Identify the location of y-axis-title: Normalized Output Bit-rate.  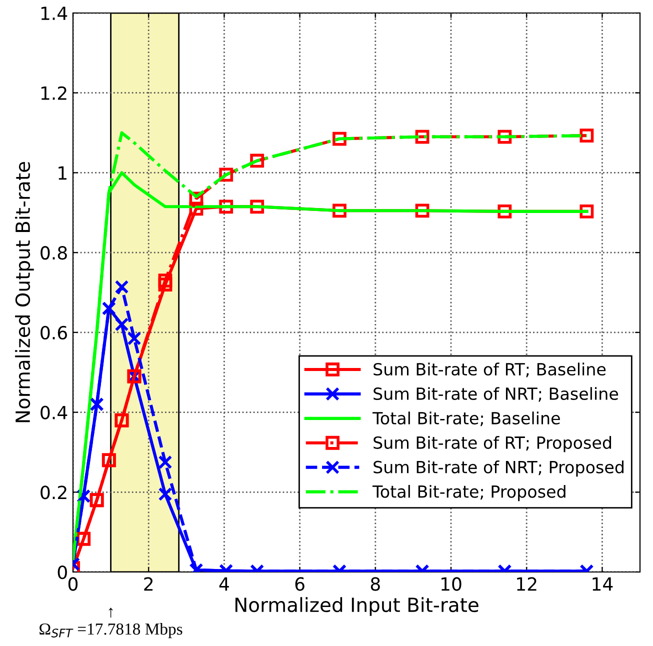
(24, 292).